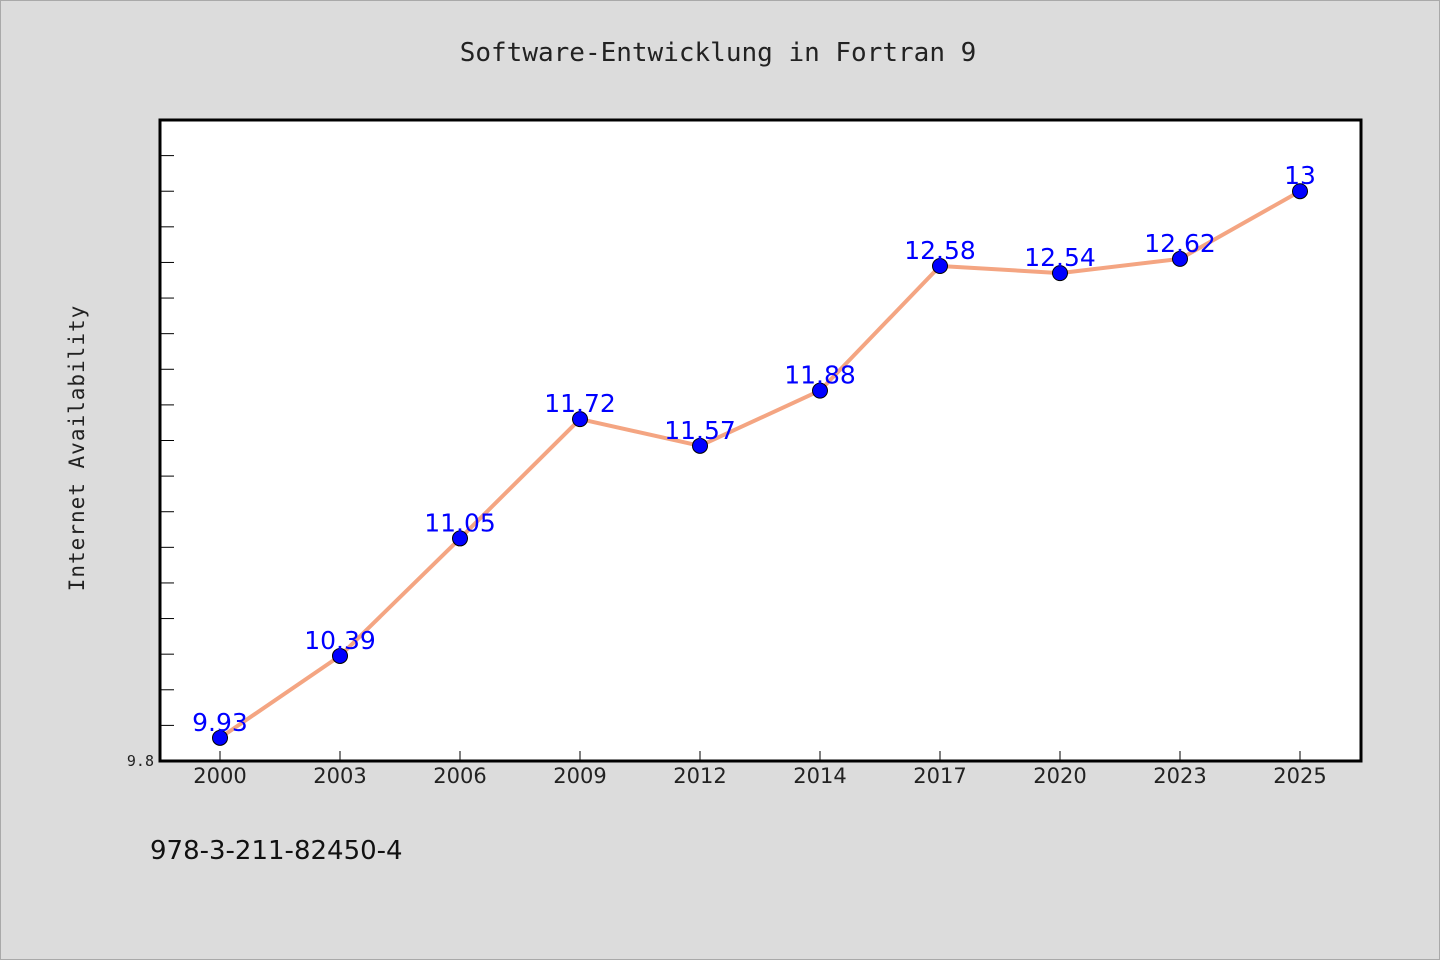  Describe the element at coordinates (820, 375) in the screenshot. I see `data-label: 11.88` at that location.